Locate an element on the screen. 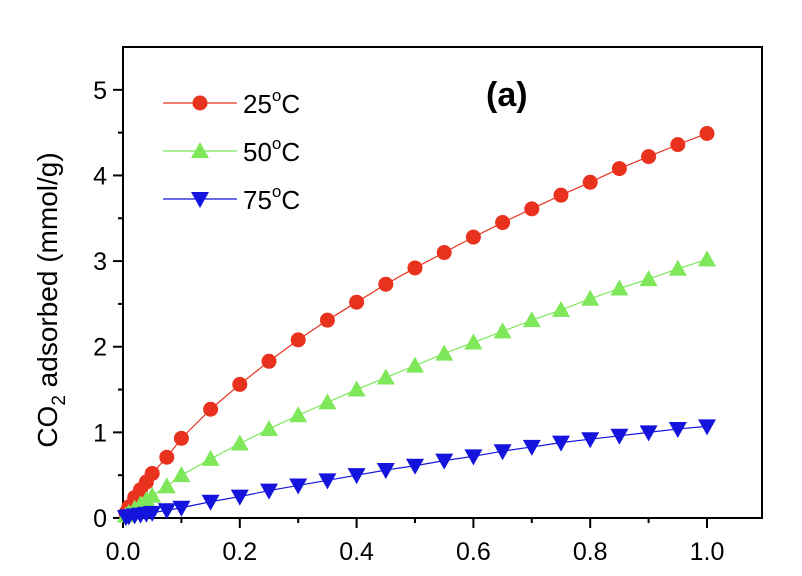 Image resolution: width=802 pixels, height=576 pixels. legend-label-num: 50 is located at coordinates (257, 152).